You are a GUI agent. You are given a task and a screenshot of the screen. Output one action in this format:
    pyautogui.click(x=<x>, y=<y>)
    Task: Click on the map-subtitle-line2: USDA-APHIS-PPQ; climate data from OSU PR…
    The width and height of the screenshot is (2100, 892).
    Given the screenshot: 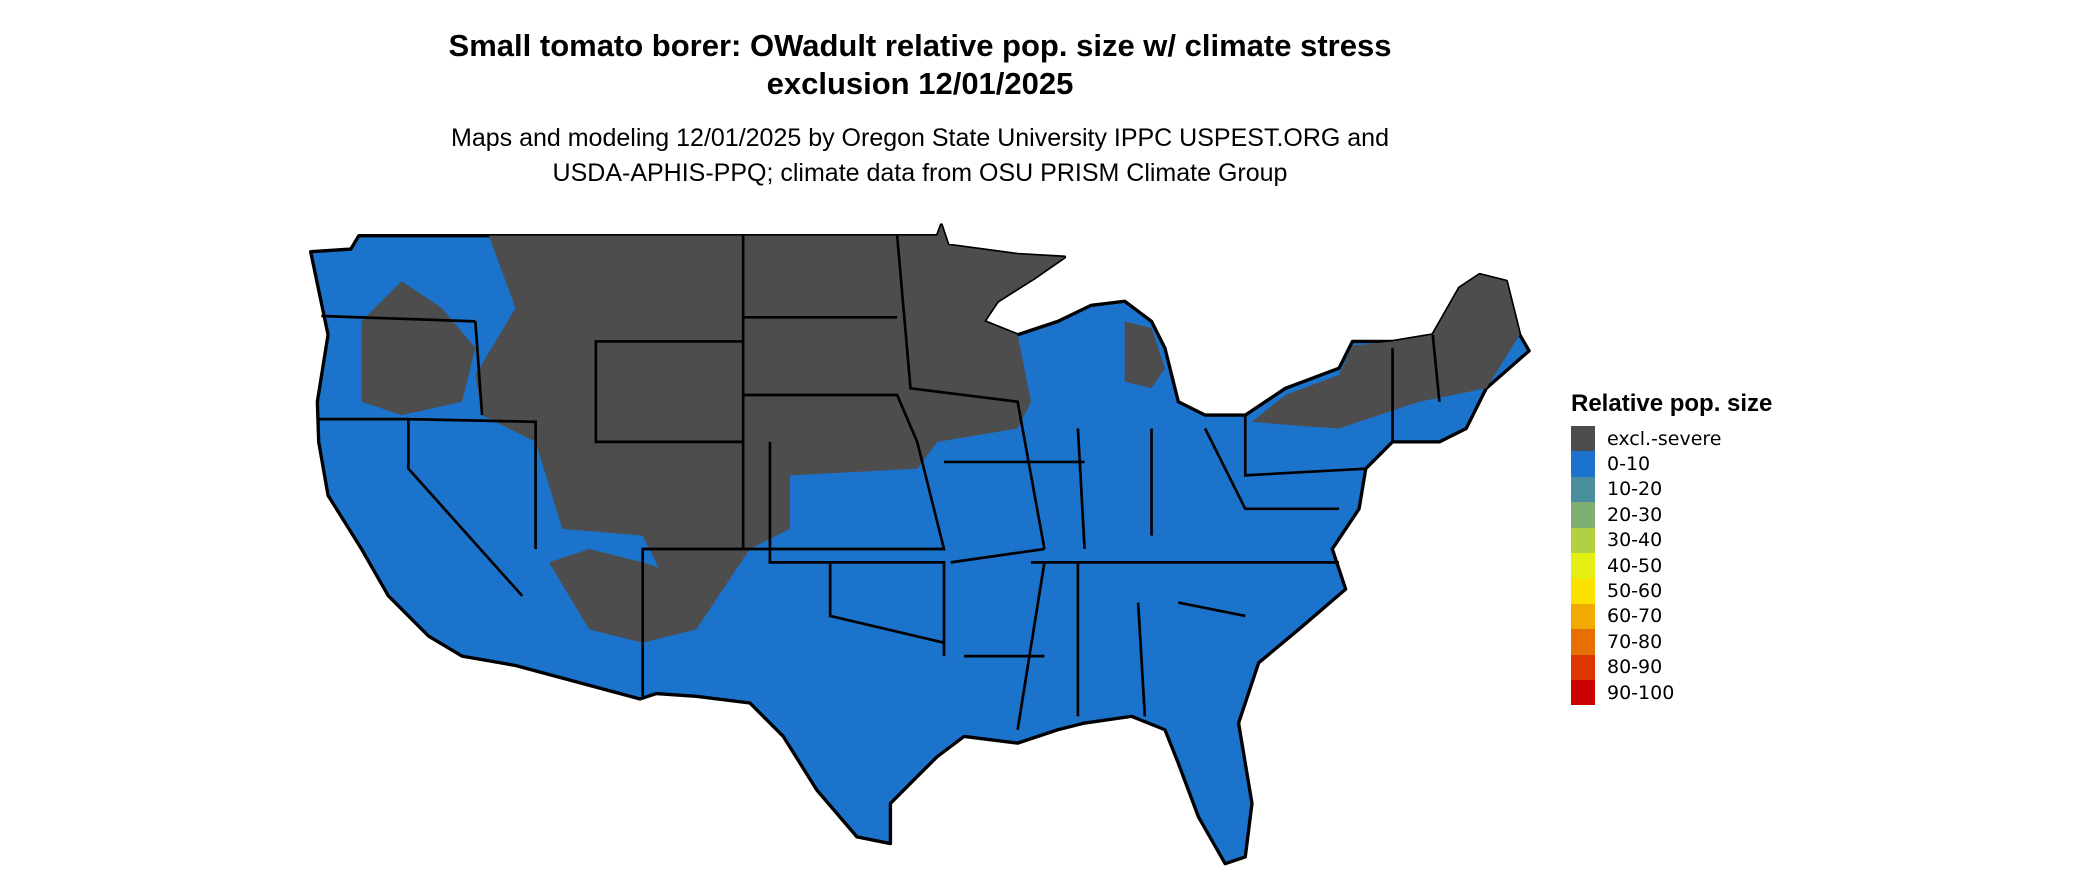 What is the action you would take?
    pyautogui.click(x=920, y=173)
    